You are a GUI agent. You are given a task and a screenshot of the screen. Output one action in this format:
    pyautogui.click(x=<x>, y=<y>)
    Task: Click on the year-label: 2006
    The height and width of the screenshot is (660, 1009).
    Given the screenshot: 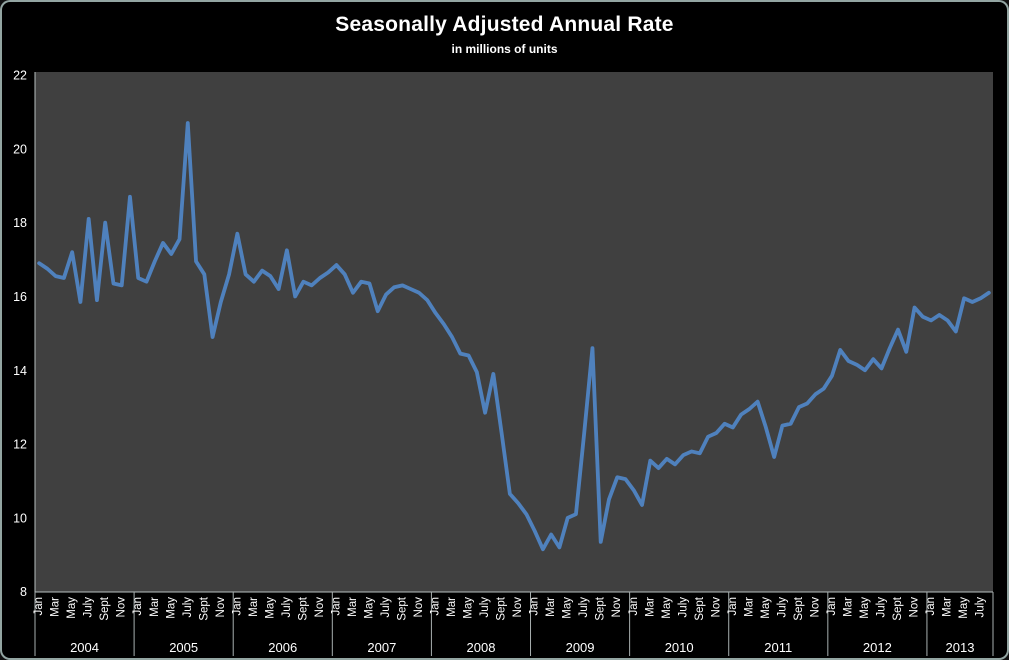 What is the action you would take?
    pyautogui.click(x=282, y=647)
    